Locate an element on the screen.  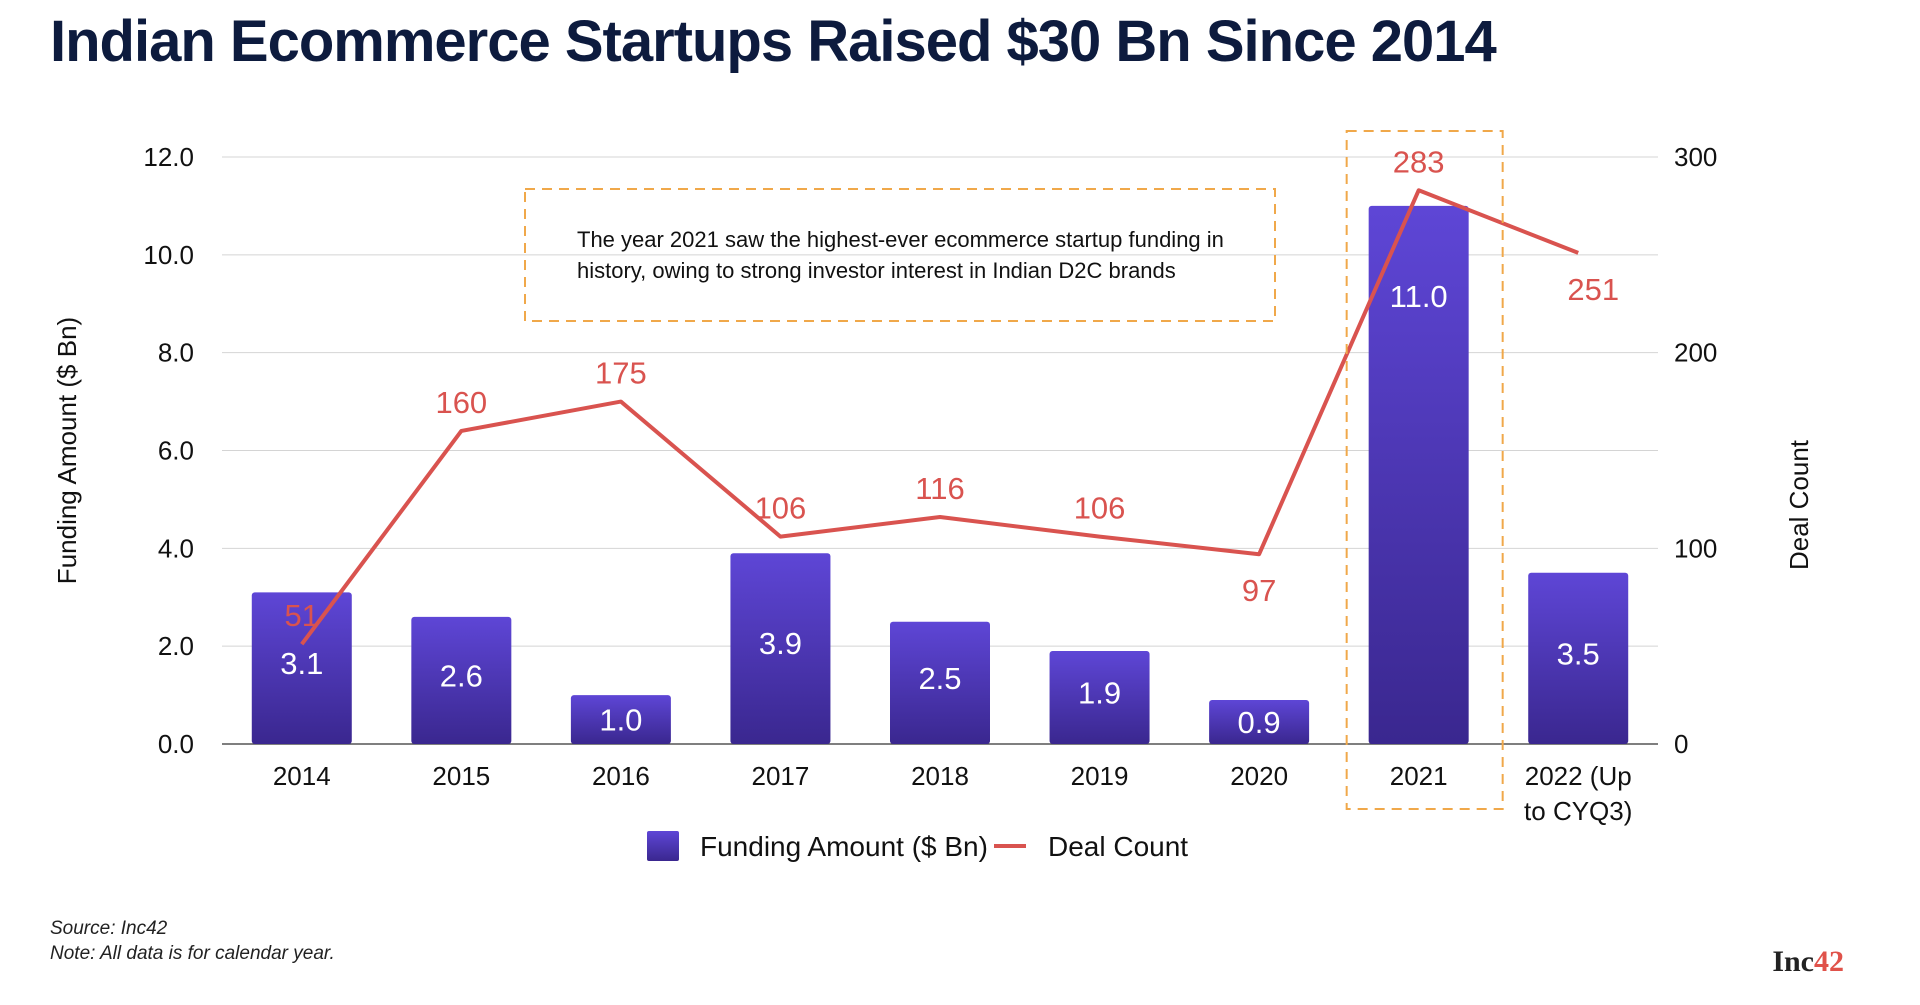
deal-count-label: 116 is located at coordinates (939, 488).